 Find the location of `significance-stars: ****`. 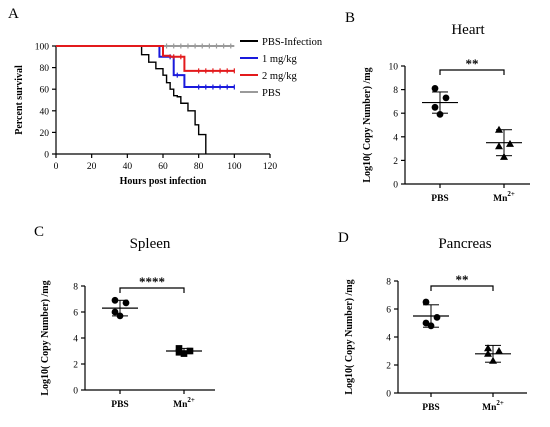

significance-stars: **** is located at coordinates (152, 281).